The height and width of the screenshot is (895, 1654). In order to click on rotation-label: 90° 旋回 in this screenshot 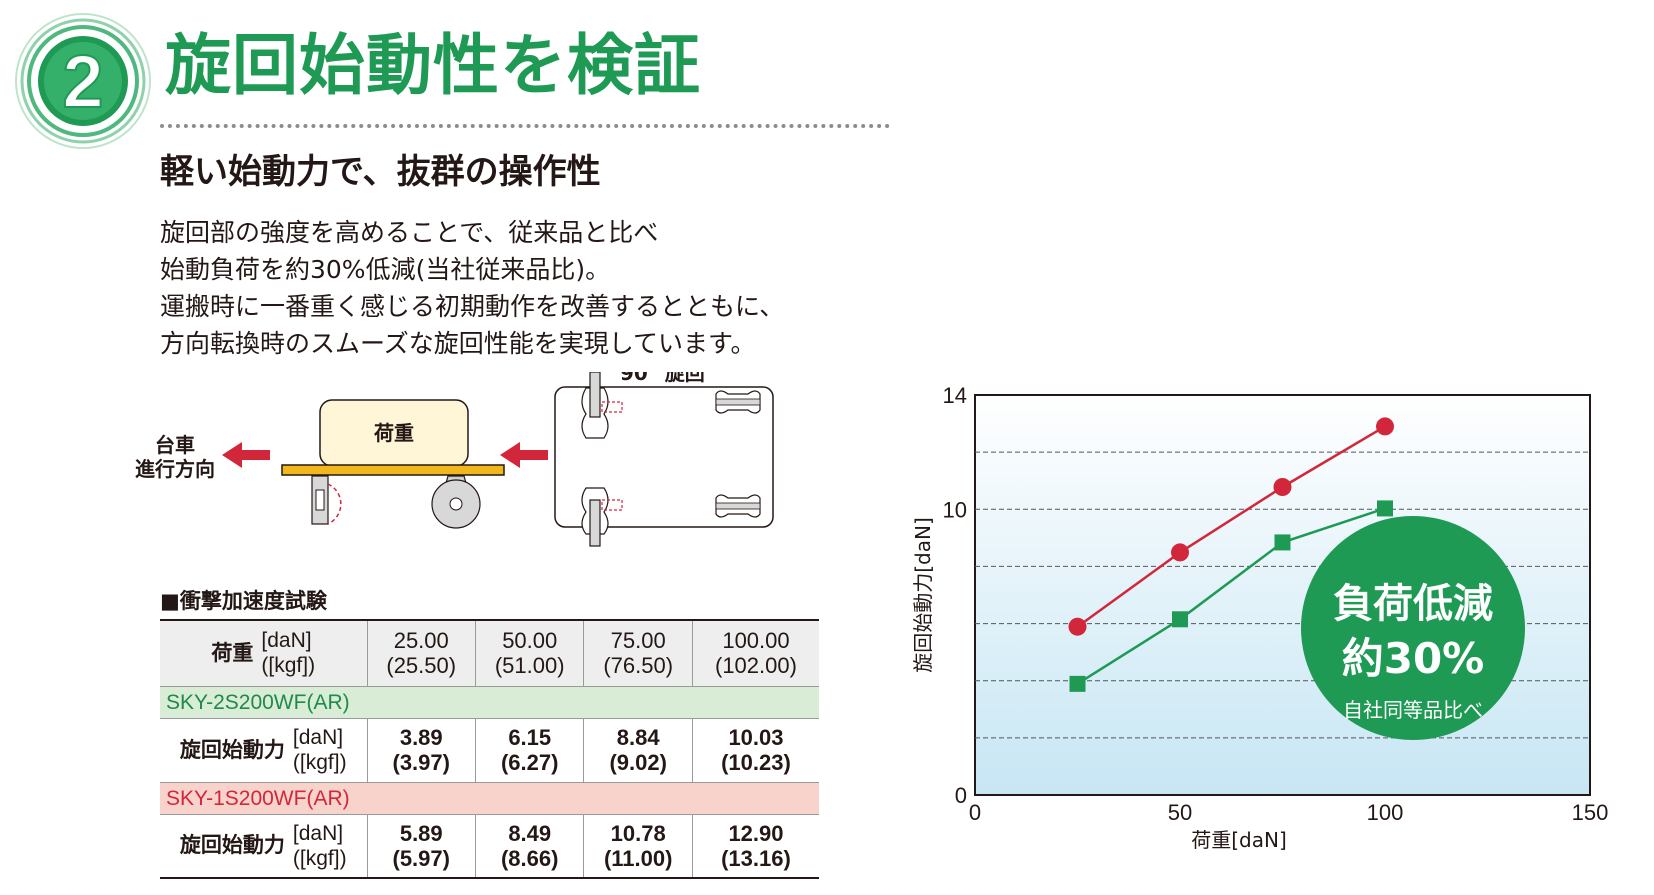, I will do `click(662, 378)`.